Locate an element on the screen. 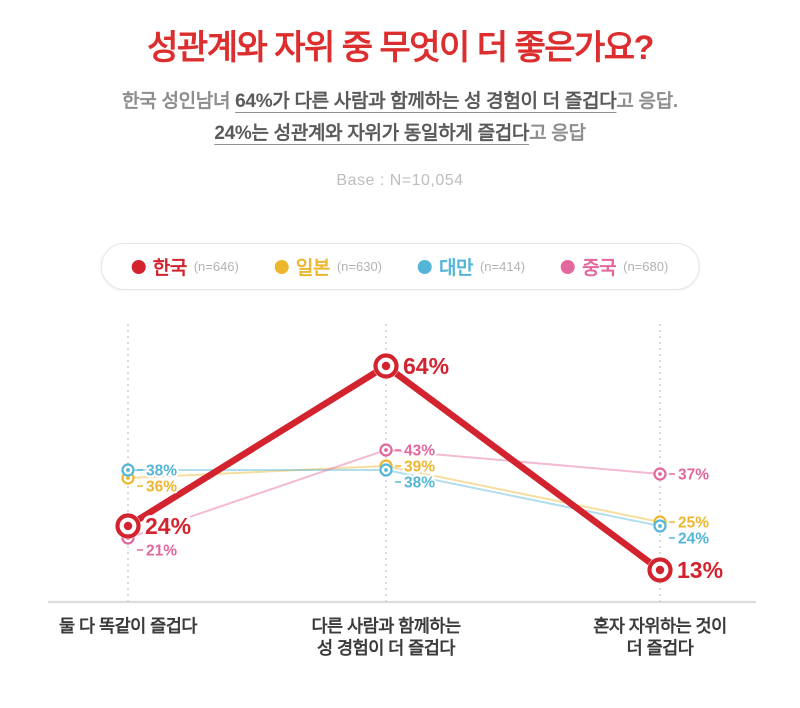 Image resolution: width=800 pixels, height=708 pixels. category-label: 혼자 자위하는 것이 is located at coordinates (660, 626).